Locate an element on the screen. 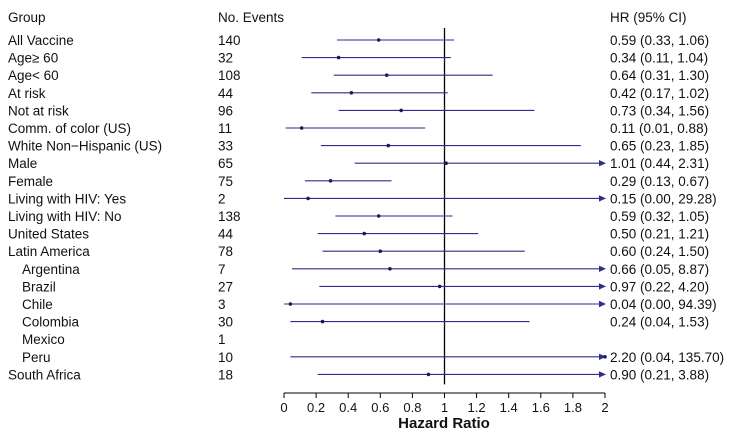 Image resolution: width=744 pixels, height=434 pixels. row-events: 1 is located at coordinates (222, 339).